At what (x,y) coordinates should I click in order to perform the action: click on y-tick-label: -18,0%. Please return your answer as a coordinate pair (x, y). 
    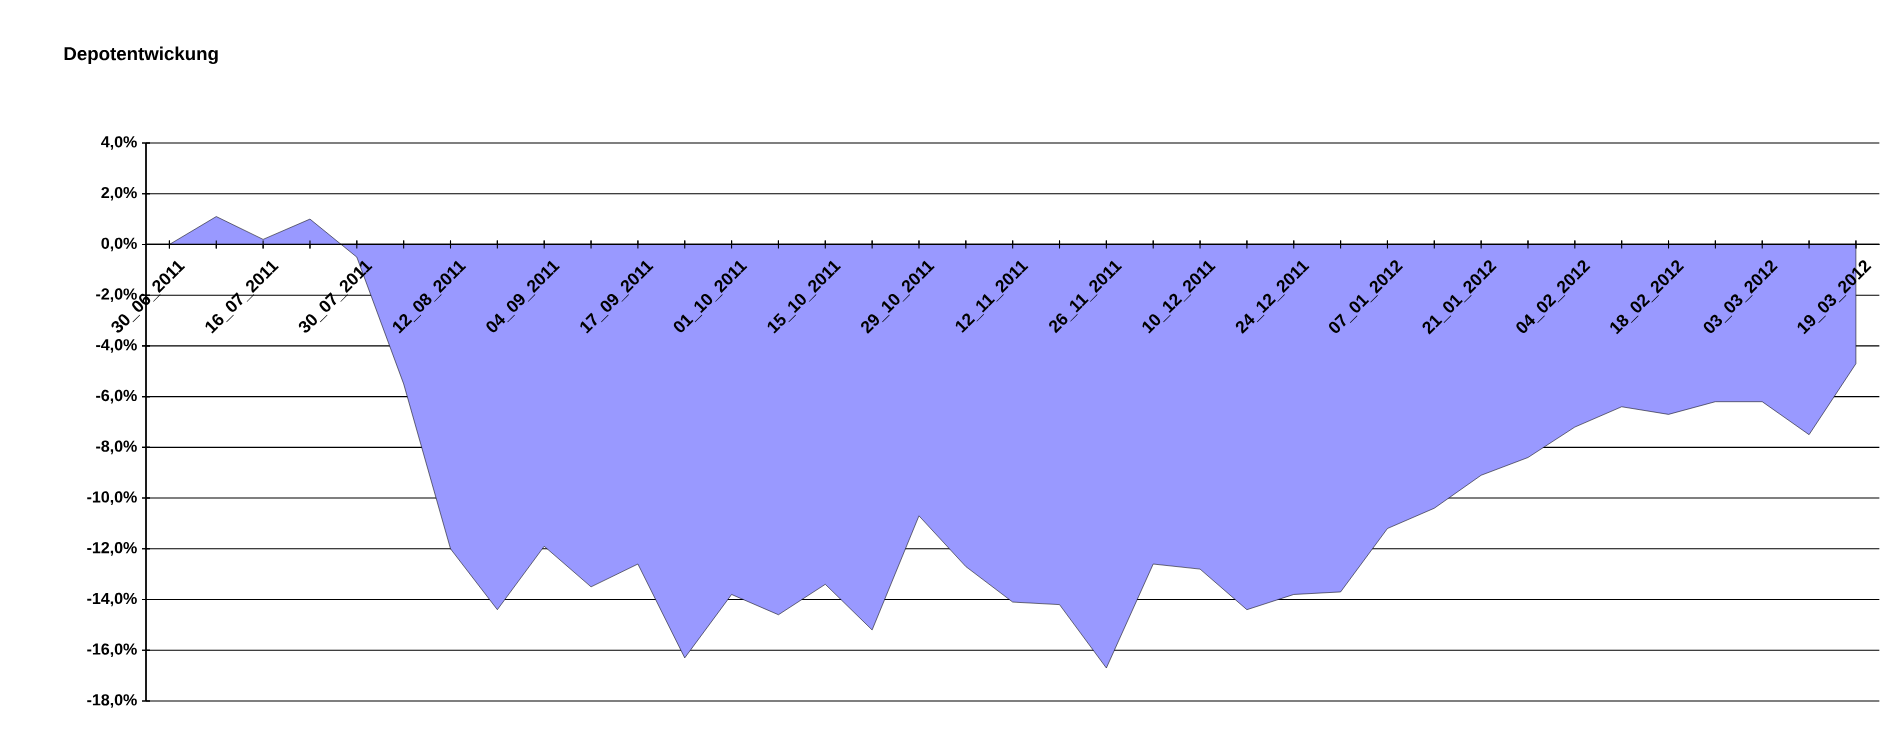
    Looking at the image, I should click on (112, 701).